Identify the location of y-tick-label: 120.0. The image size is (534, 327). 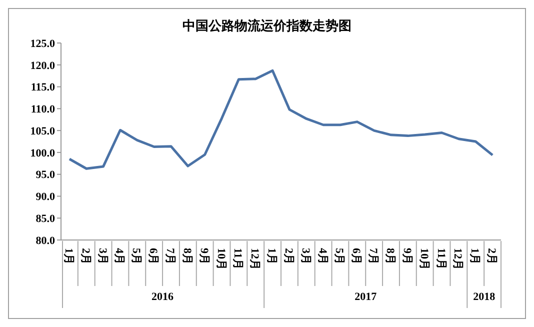
(43, 66).